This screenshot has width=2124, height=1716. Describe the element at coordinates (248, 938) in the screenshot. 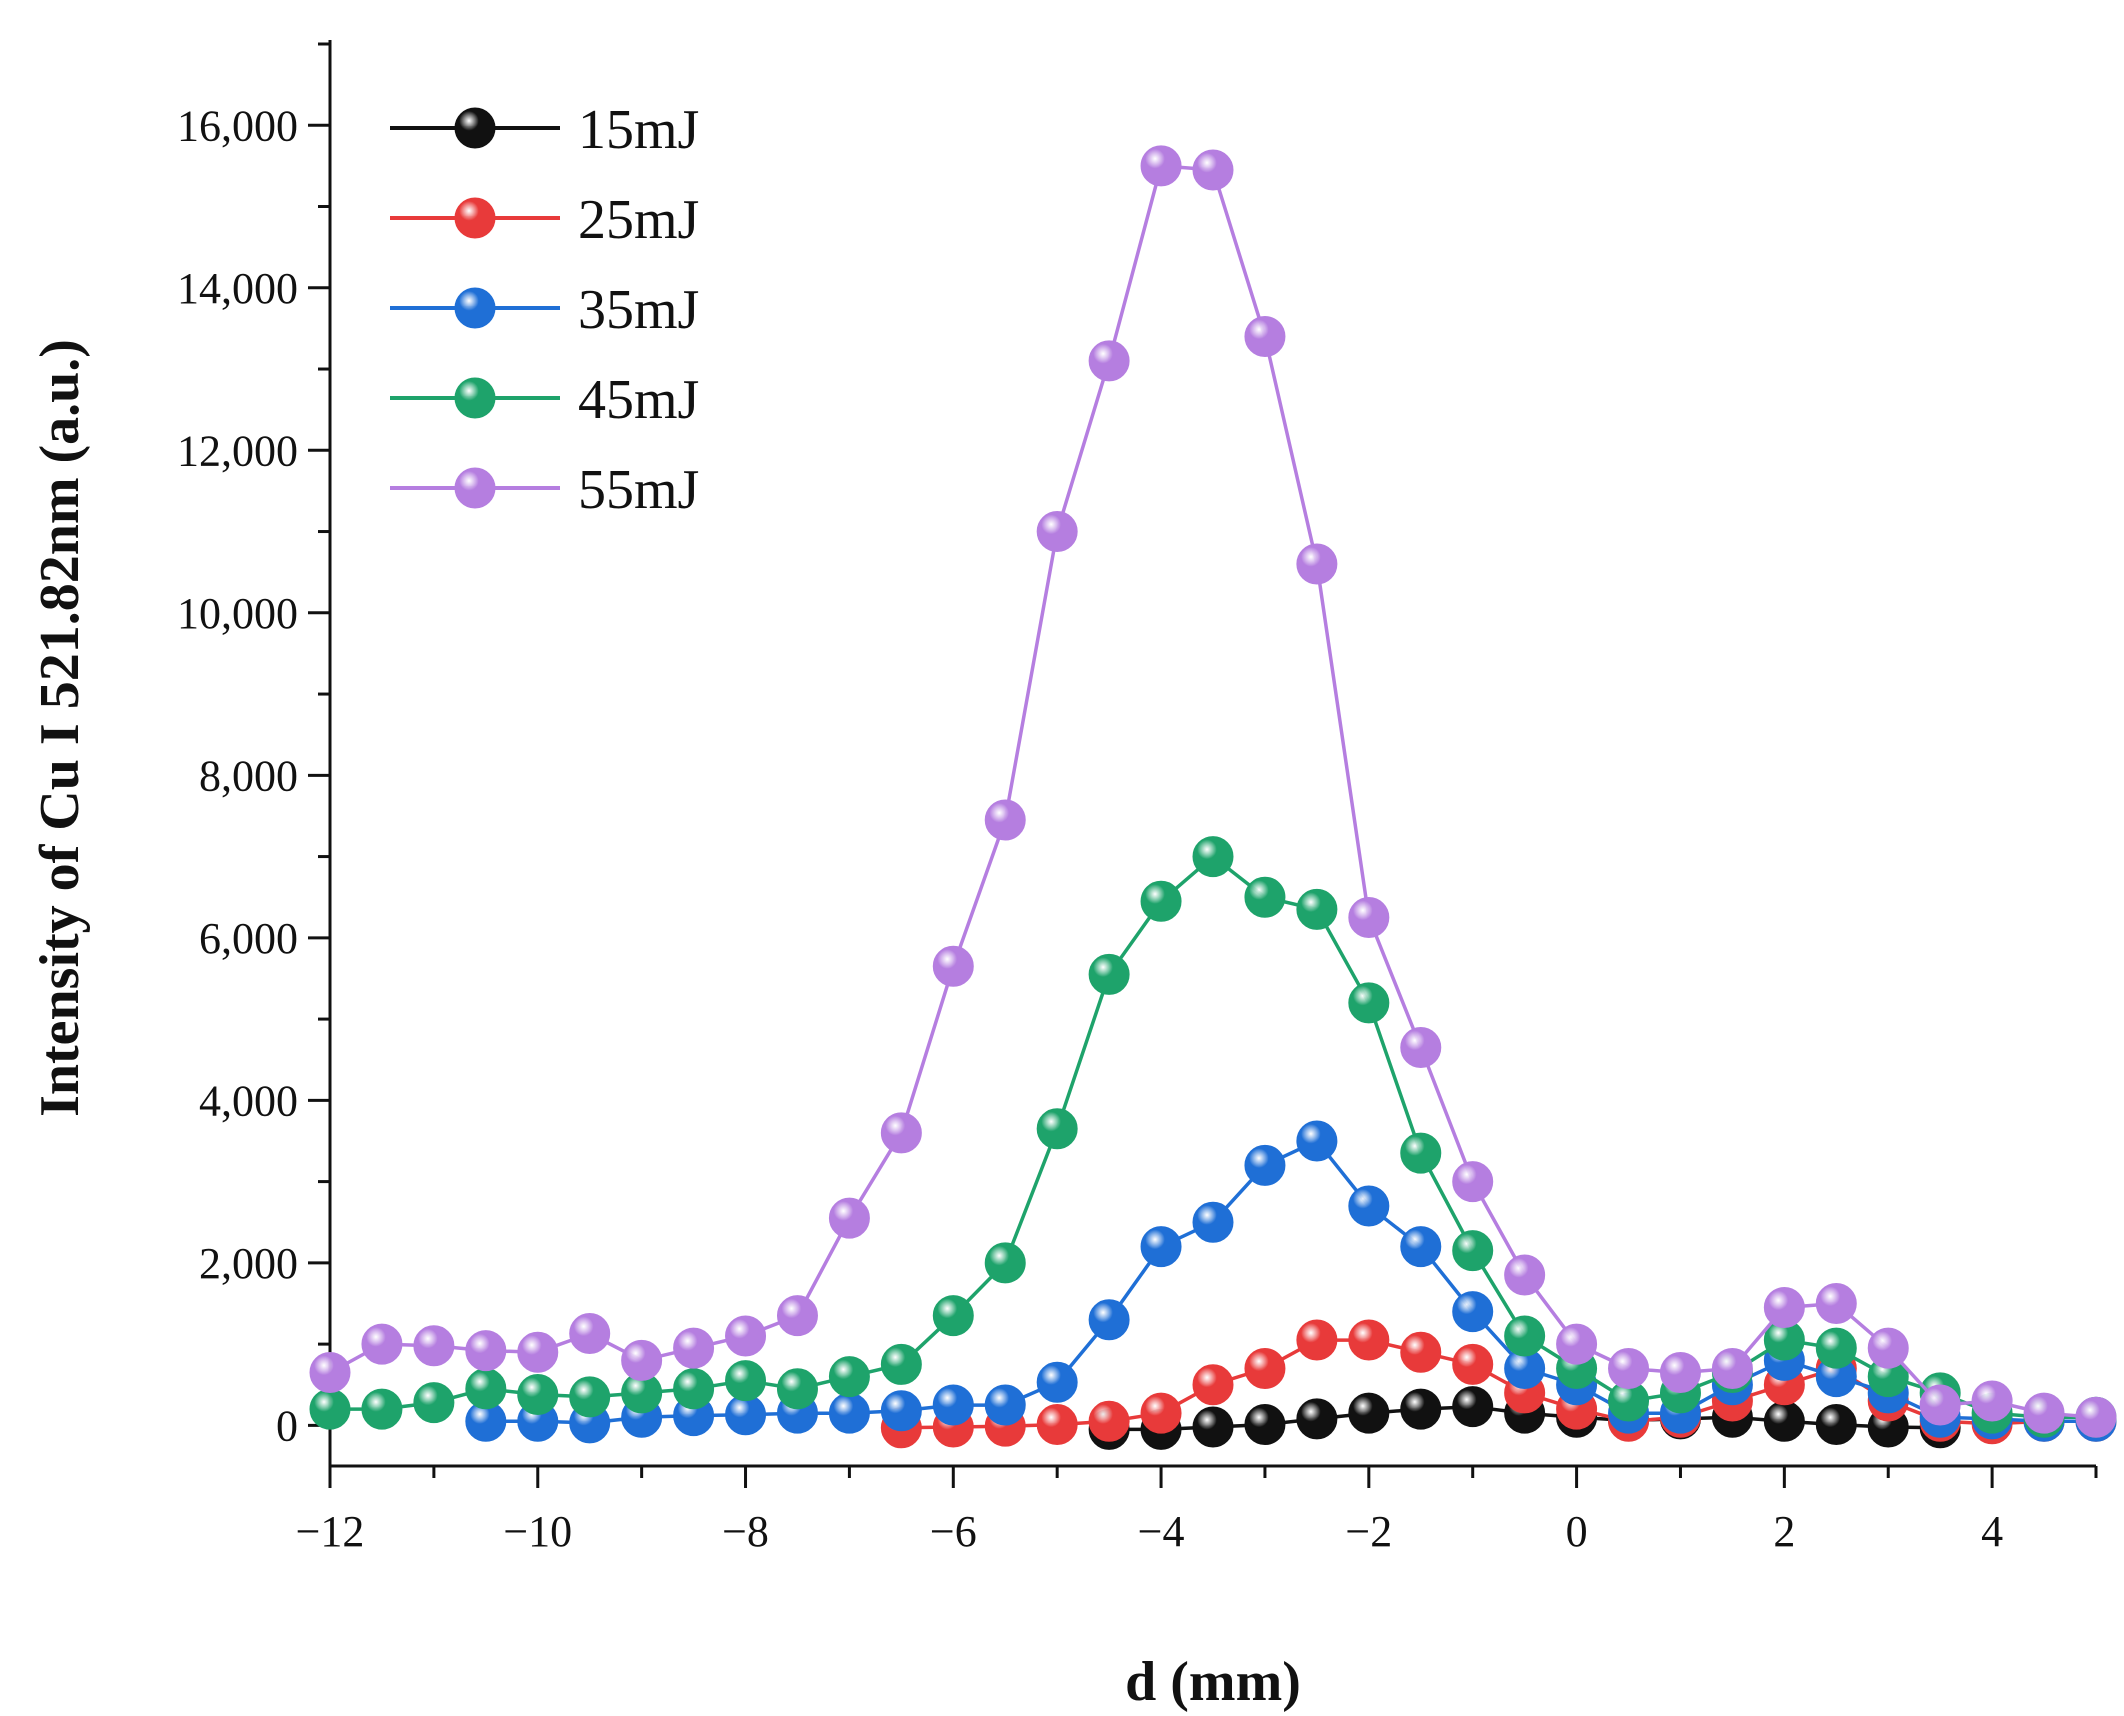

I see `y-tick-label: 6,000` at that location.